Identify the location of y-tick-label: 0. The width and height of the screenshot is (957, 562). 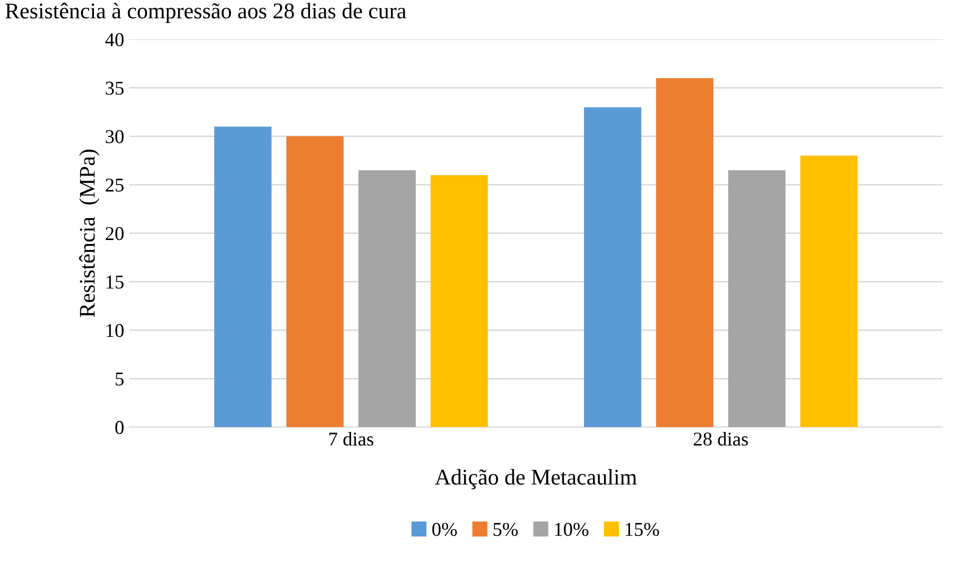
(119, 427).